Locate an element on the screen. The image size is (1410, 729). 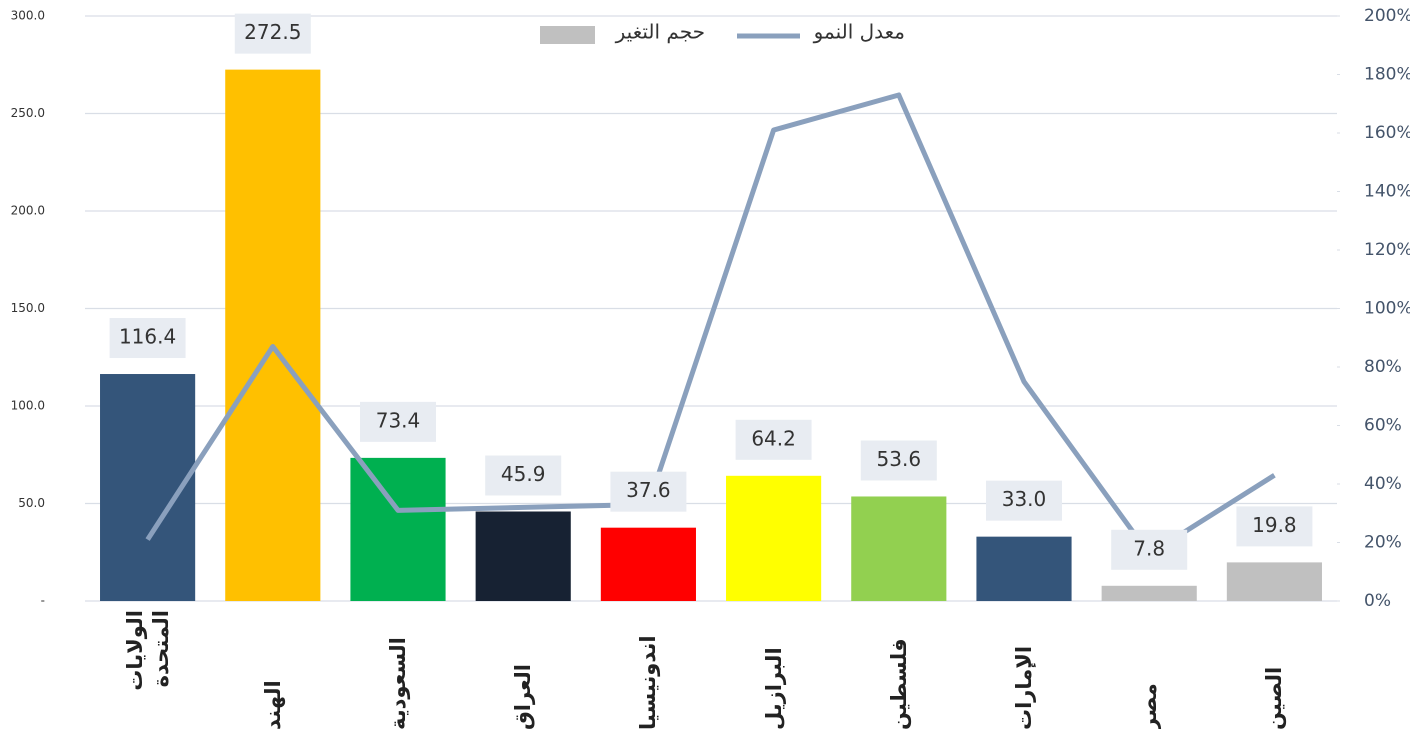
x-tick-label: اندونيسيا is located at coordinates (648, 682).